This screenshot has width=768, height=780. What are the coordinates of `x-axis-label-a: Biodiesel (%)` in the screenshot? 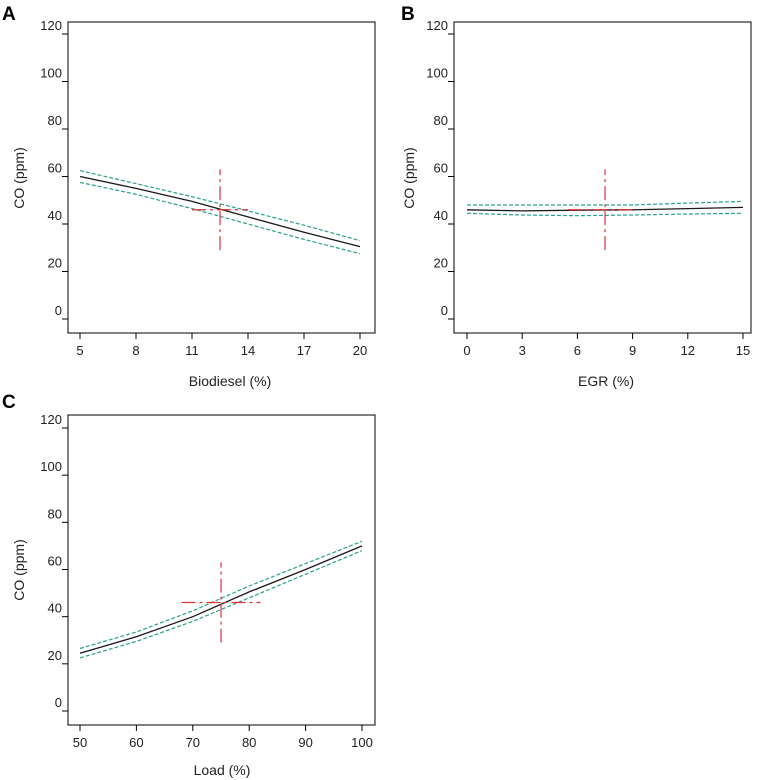 It's located at (230, 381).